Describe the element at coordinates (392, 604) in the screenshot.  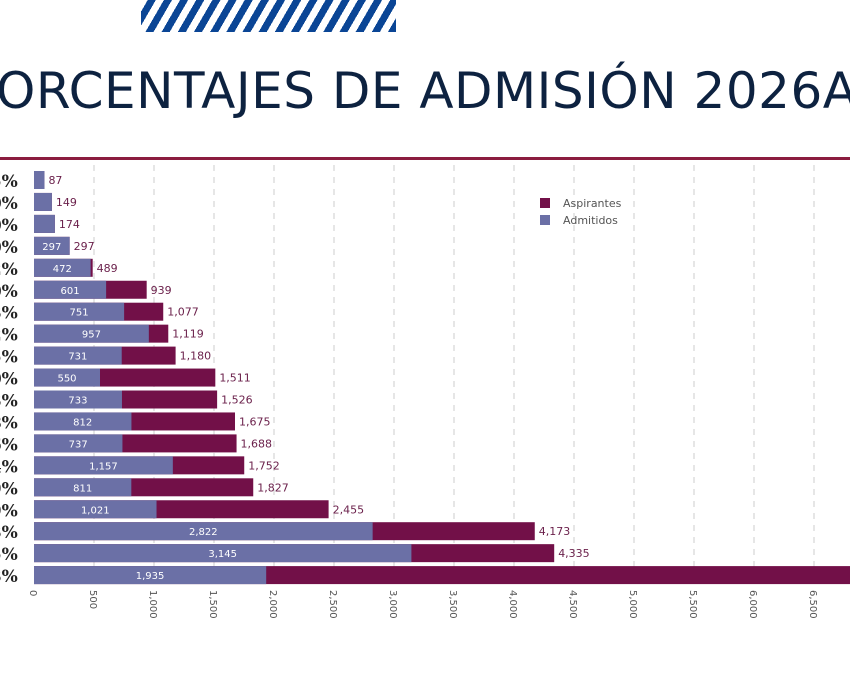
I see `x-tick-label: 3,000` at that location.